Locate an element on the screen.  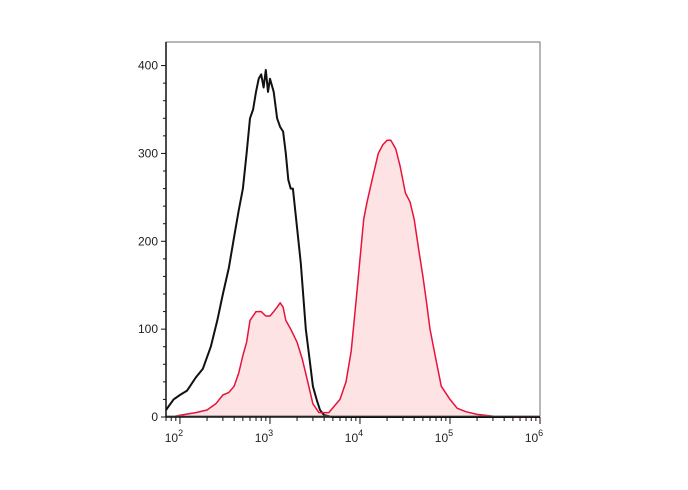
x-tick-label: 10² is located at coordinates (174, 436).